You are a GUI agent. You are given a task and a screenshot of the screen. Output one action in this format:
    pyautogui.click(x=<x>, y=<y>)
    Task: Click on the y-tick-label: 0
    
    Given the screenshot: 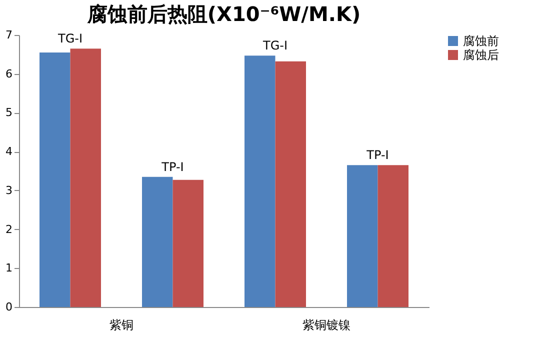 What is the action you would take?
    pyautogui.click(x=9, y=307)
    